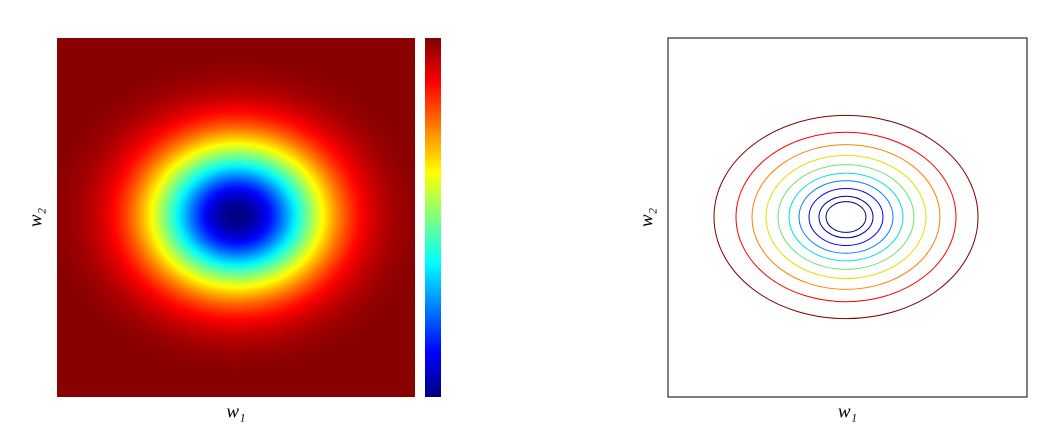 The height and width of the screenshot is (441, 1059). I want to click on contour-line, so click(846, 217).